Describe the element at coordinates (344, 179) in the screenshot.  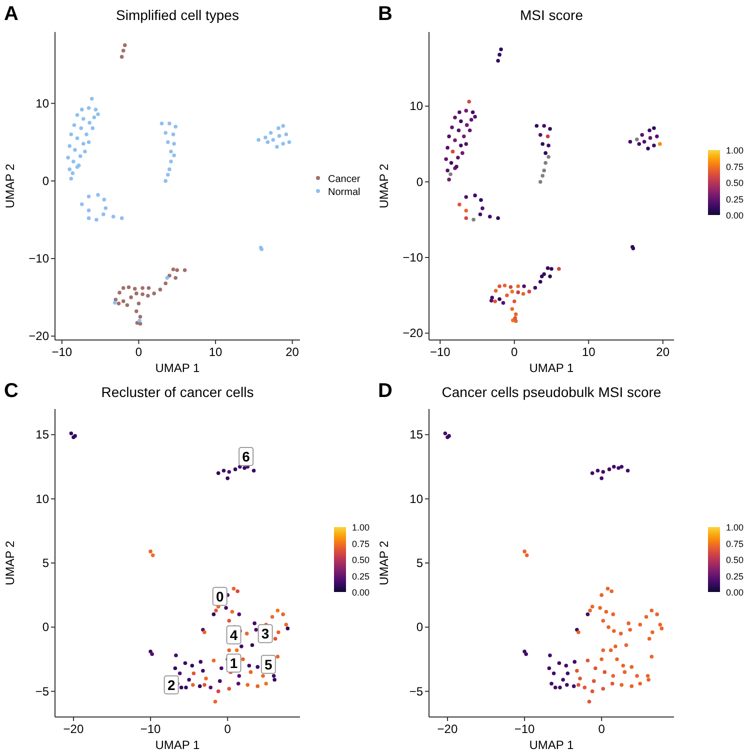
I see `legend-label: Cancer` at that location.